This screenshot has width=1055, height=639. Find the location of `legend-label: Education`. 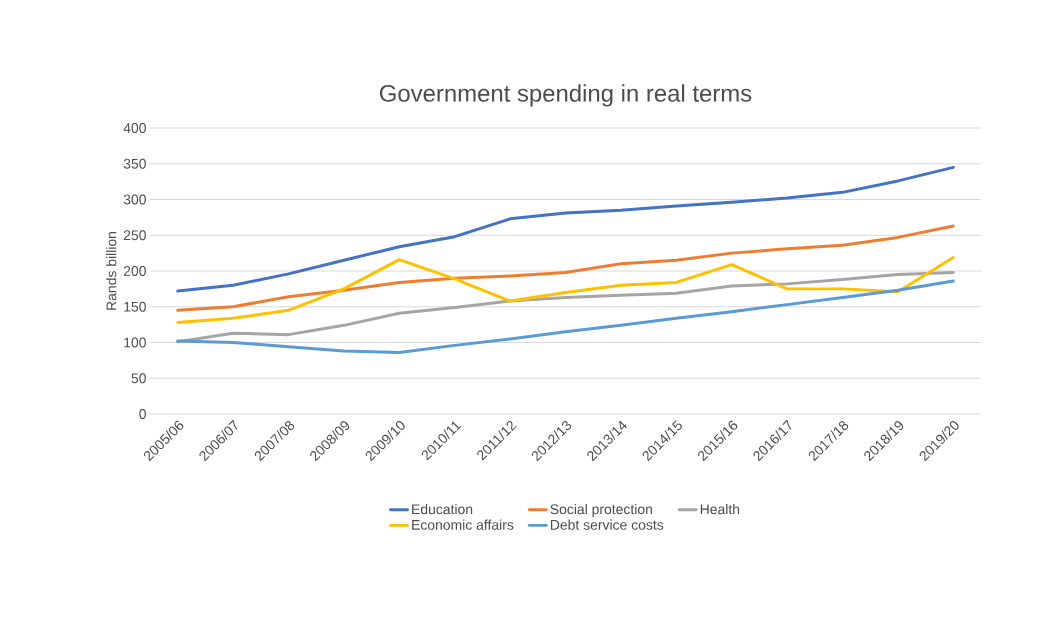

legend-label: Education is located at coordinates (442, 509).